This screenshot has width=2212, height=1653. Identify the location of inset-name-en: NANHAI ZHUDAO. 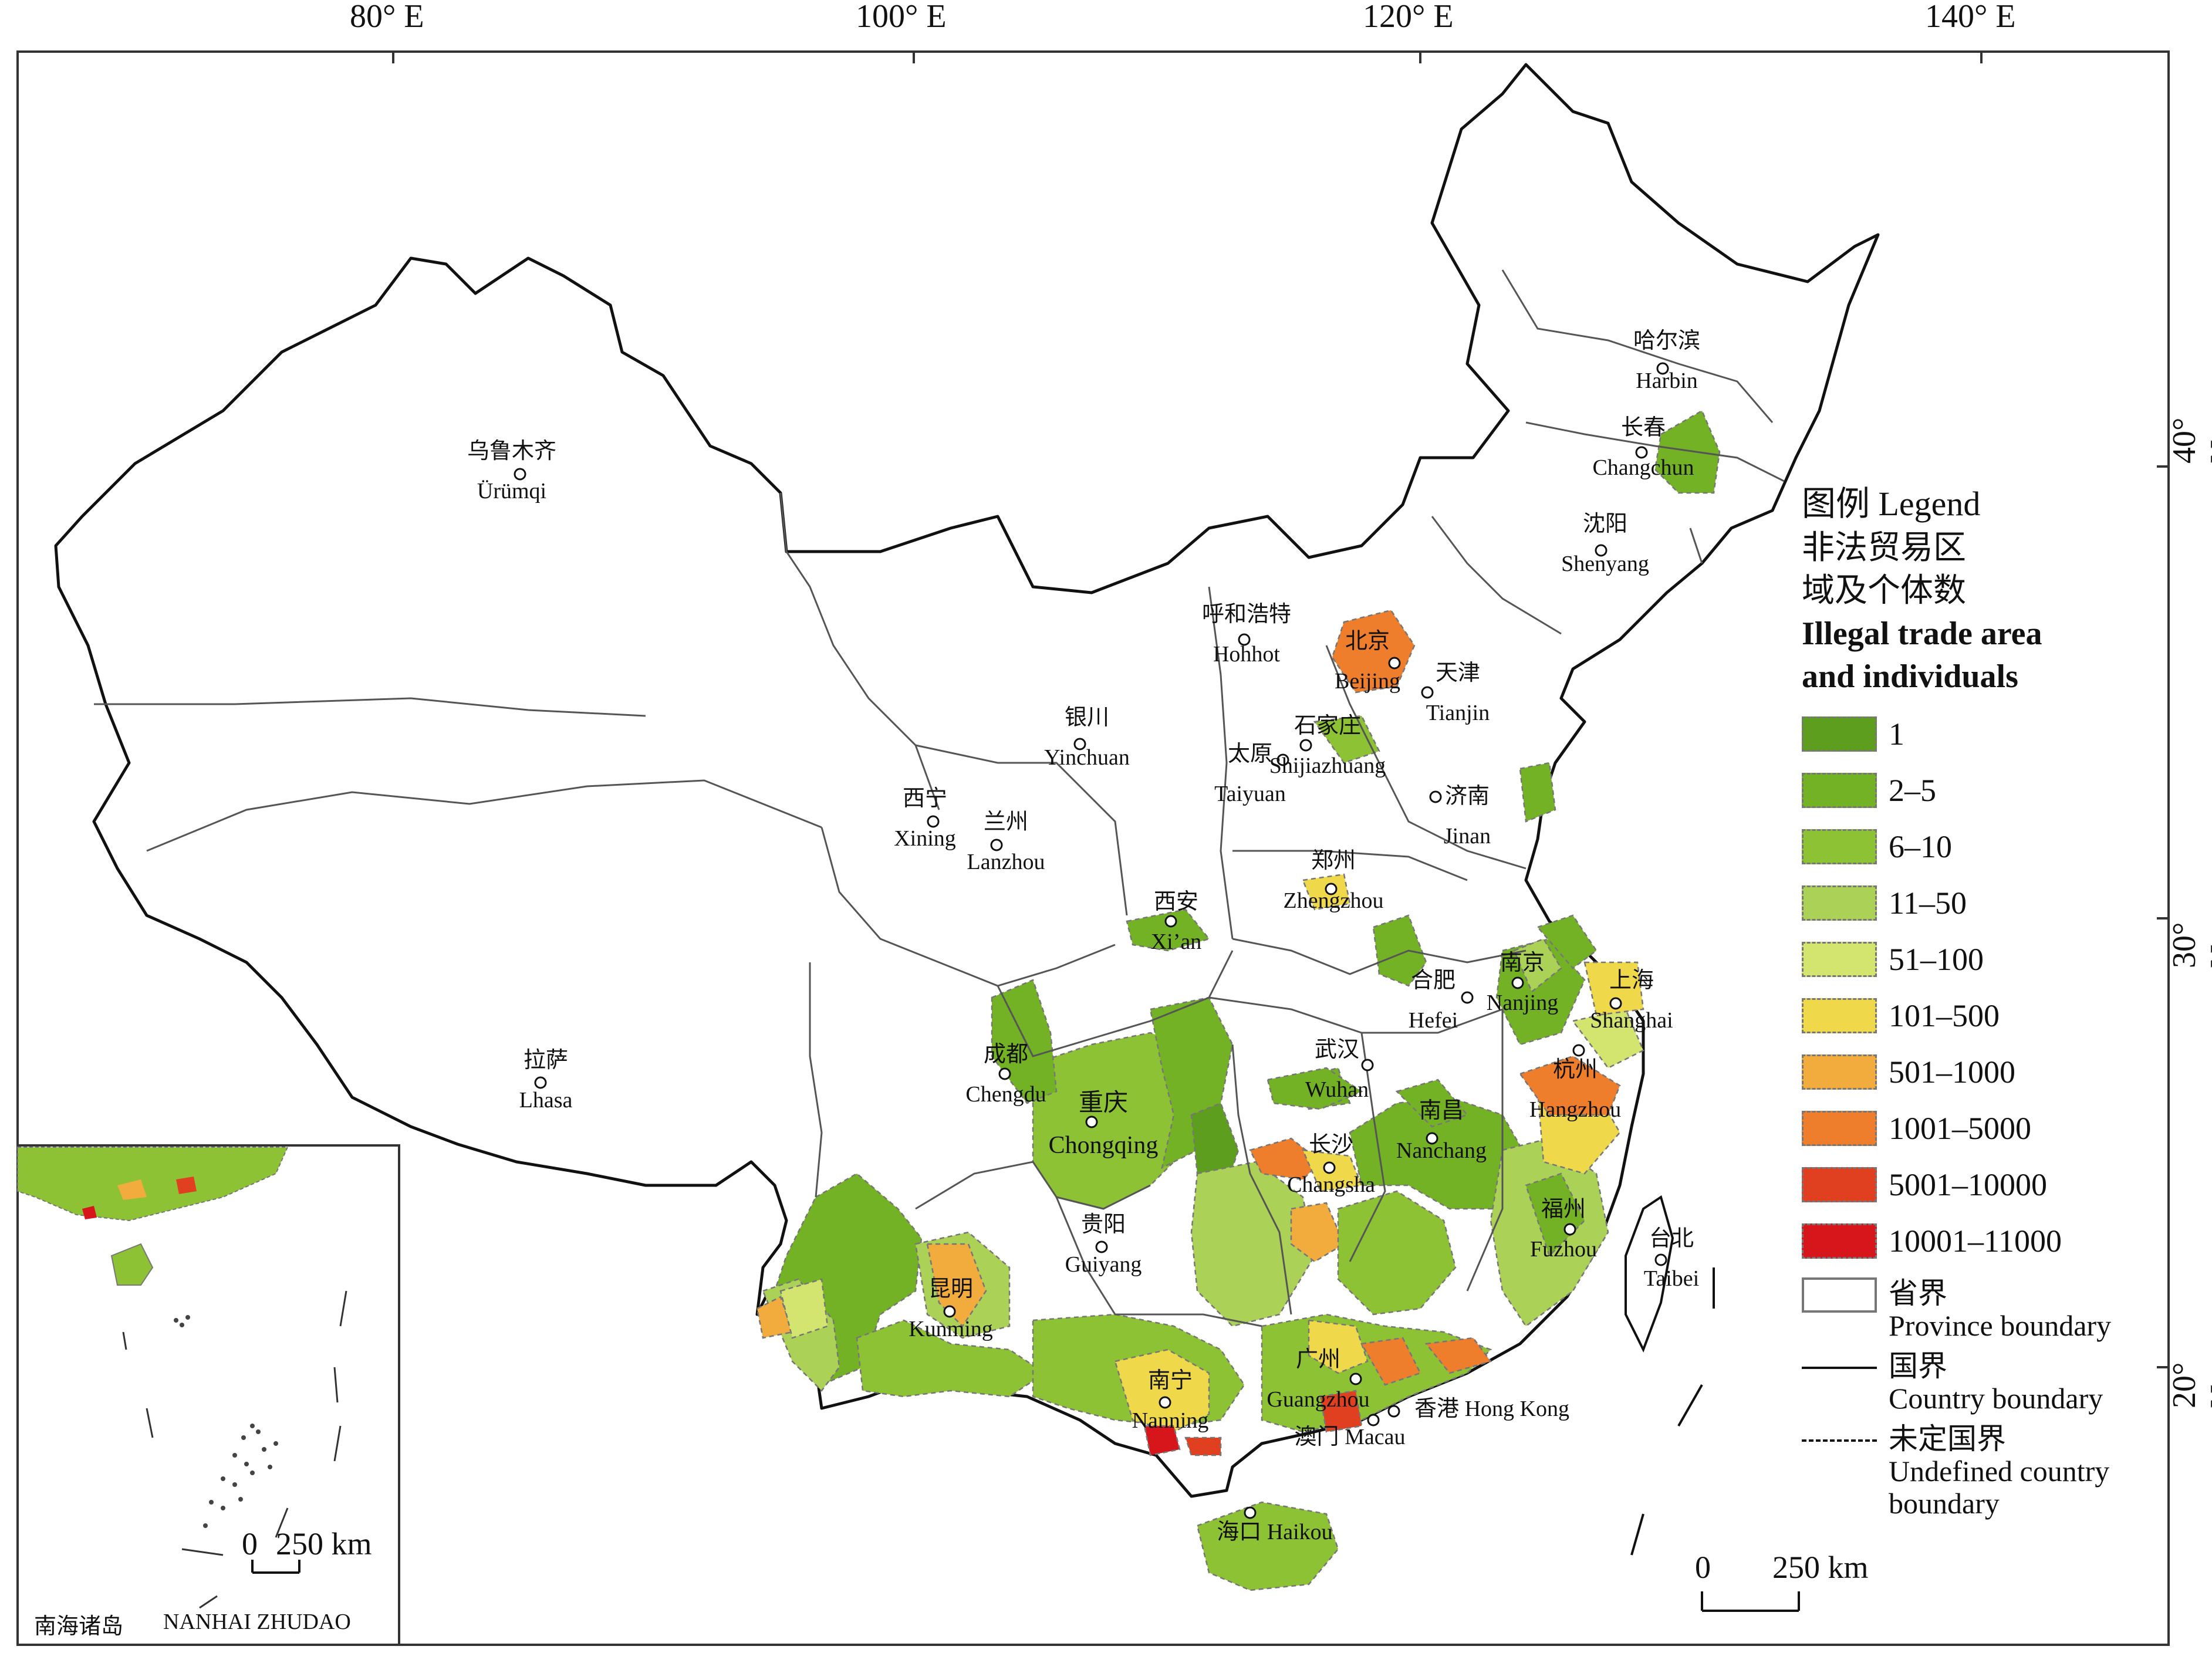
(257, 1622).